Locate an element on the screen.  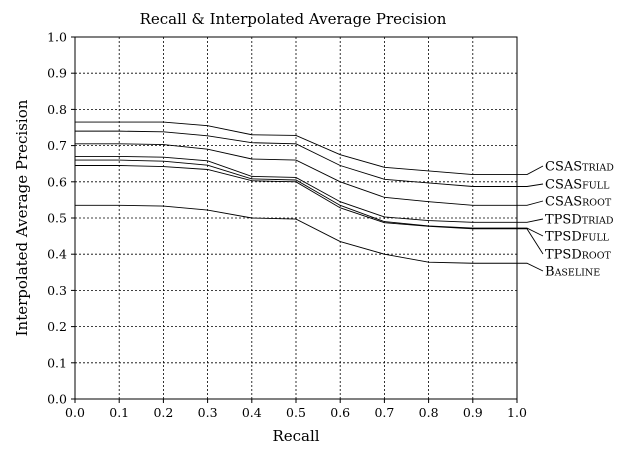
y-tick-label: 0.0 is located at coordinates (57, 399).